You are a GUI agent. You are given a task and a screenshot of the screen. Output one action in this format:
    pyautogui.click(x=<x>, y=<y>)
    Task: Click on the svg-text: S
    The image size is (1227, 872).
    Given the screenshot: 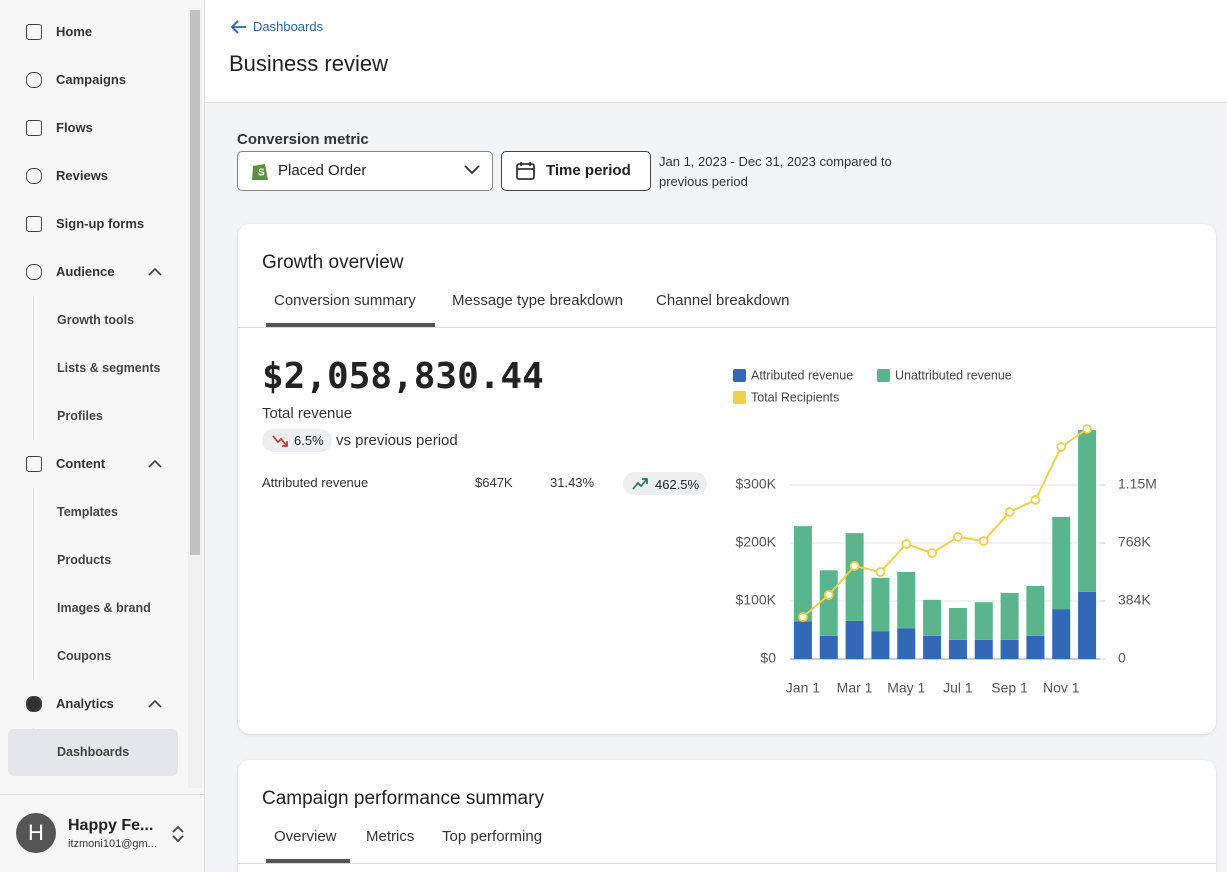 What is the action you would take?
    pyautogui.click(x=261, y=173)
    